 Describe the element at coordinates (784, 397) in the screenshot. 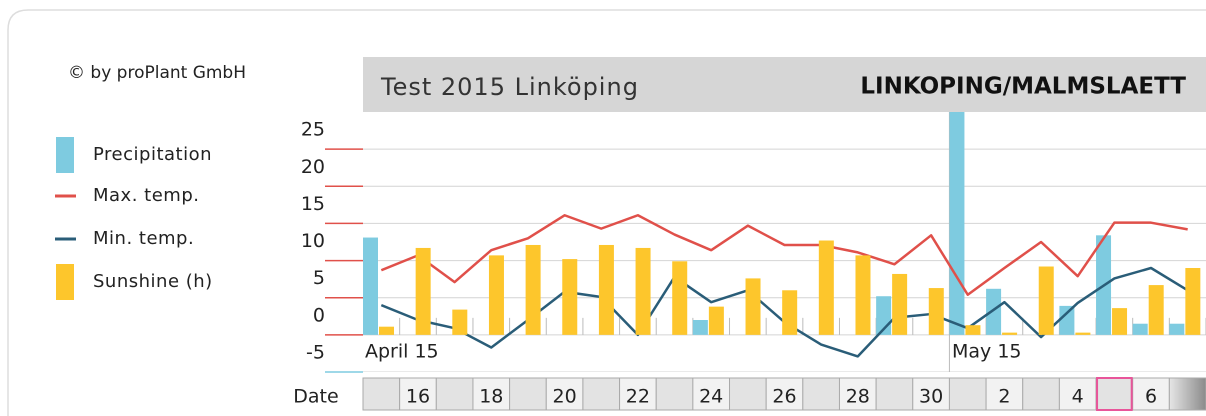

I see `x-tick-label: 26` at that location.